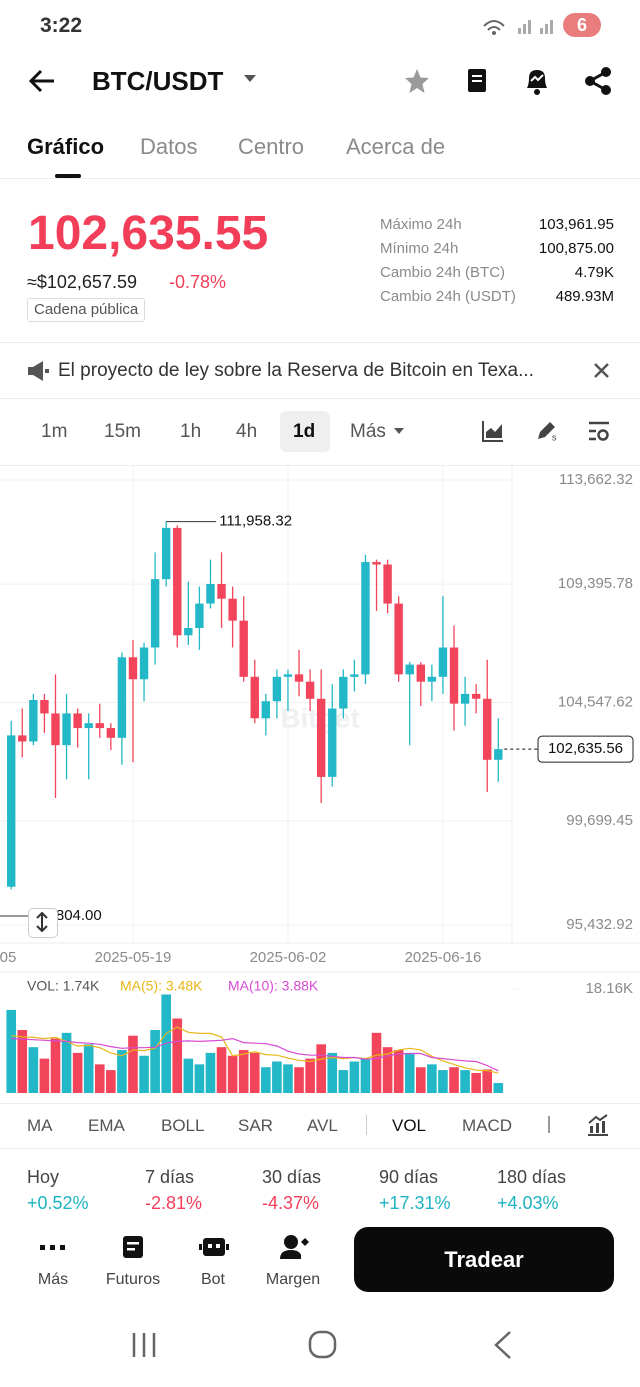 This screenshot has height=1387, width=640. I want to click on indicator-separator, so click(366, 1125).